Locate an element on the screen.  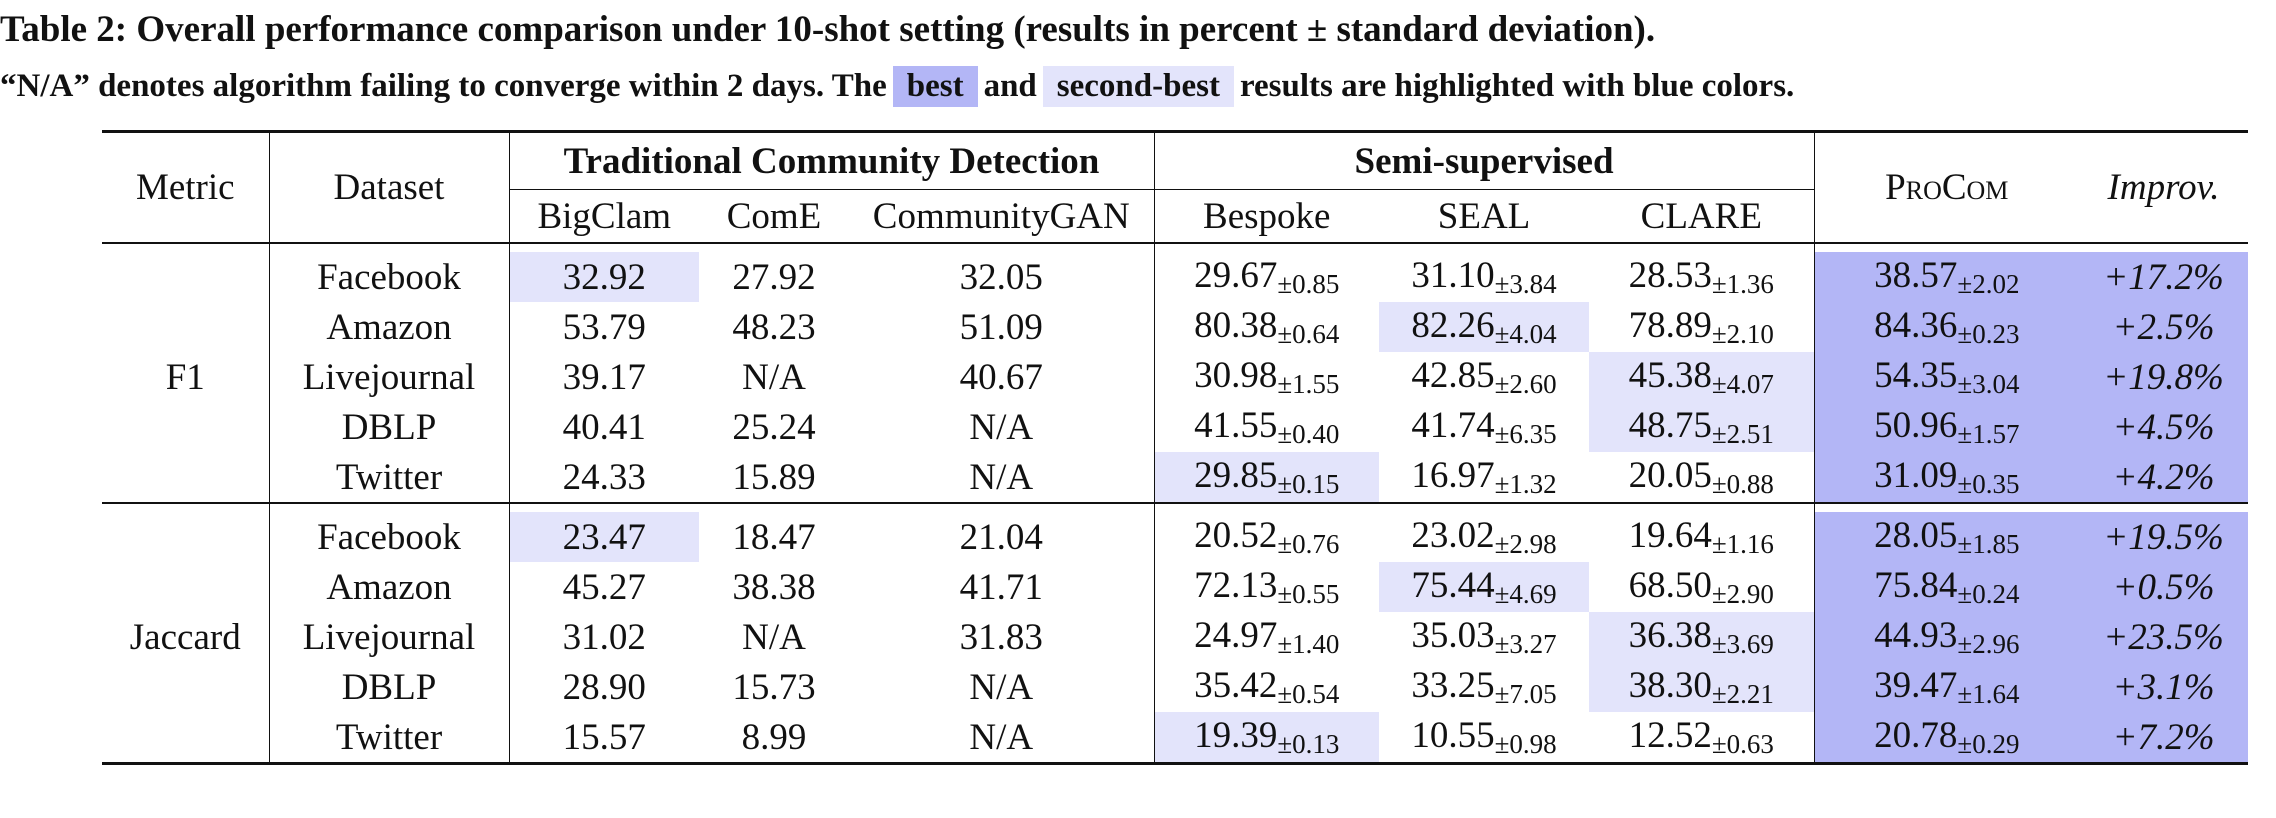
cell-std: ±2.98 is located at coordinates (1525, 544).